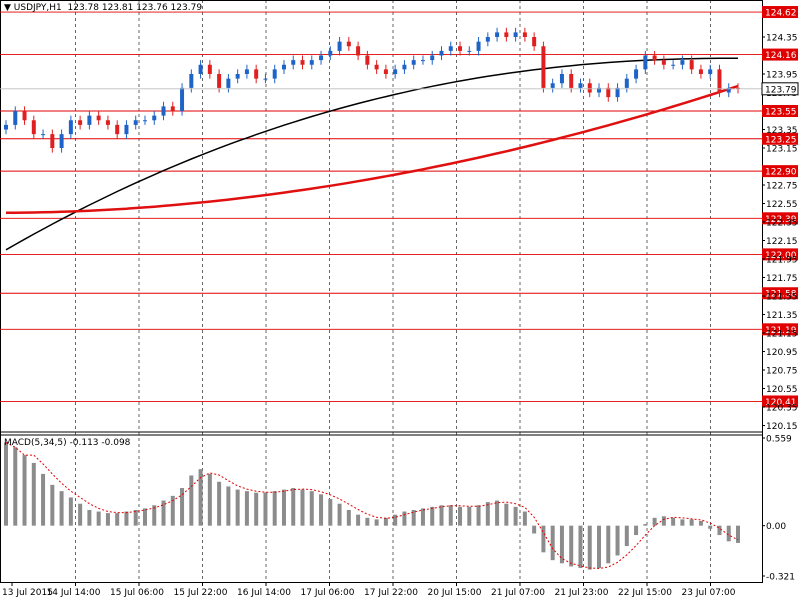  What do you see at coordinates (391, 593) in the screenshot?
I see `time-label: 17 Jul 22:00` at bounding box center [391, 593].